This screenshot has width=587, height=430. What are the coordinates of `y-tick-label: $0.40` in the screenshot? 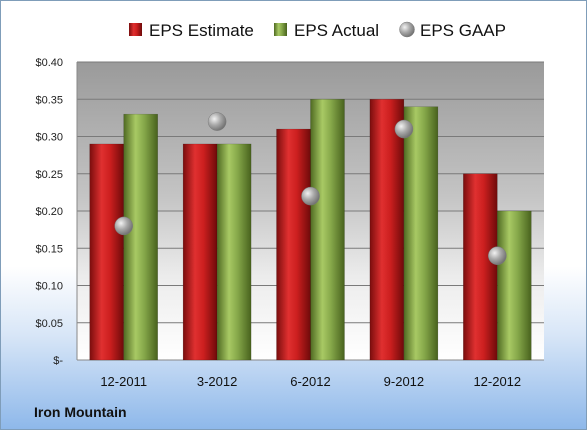 It's located at (49, 63).